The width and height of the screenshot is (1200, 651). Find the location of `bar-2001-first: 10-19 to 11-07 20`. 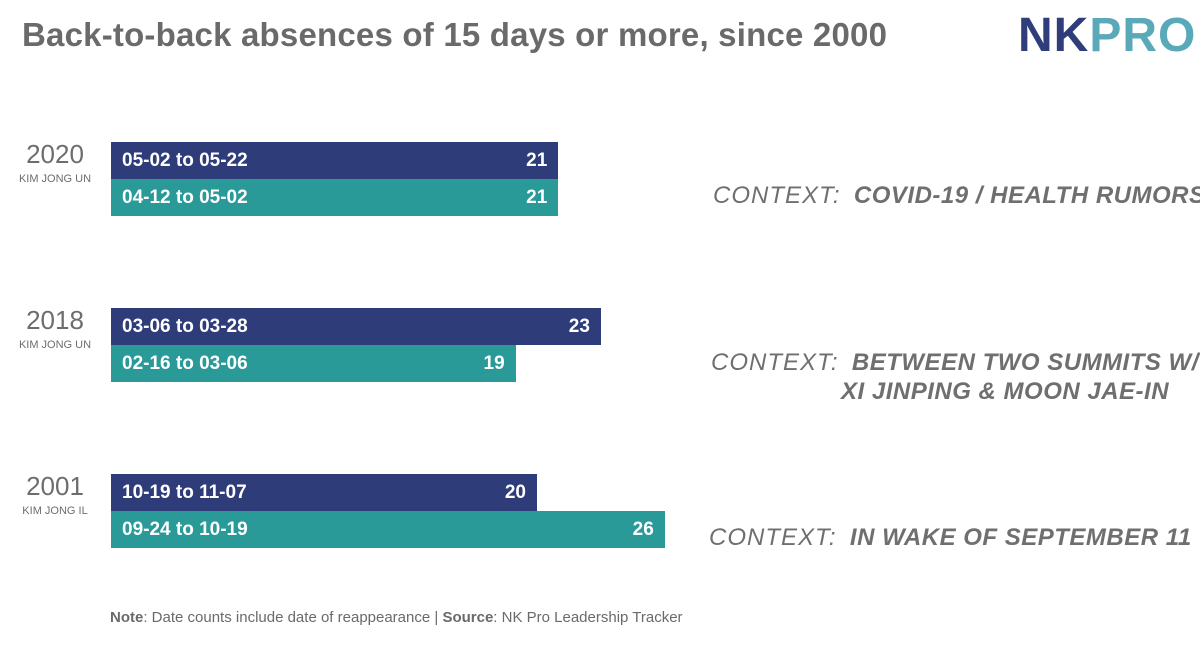

bar-2001-first: 10-19 to 11-07 20 is located at coordinates (324, 492).